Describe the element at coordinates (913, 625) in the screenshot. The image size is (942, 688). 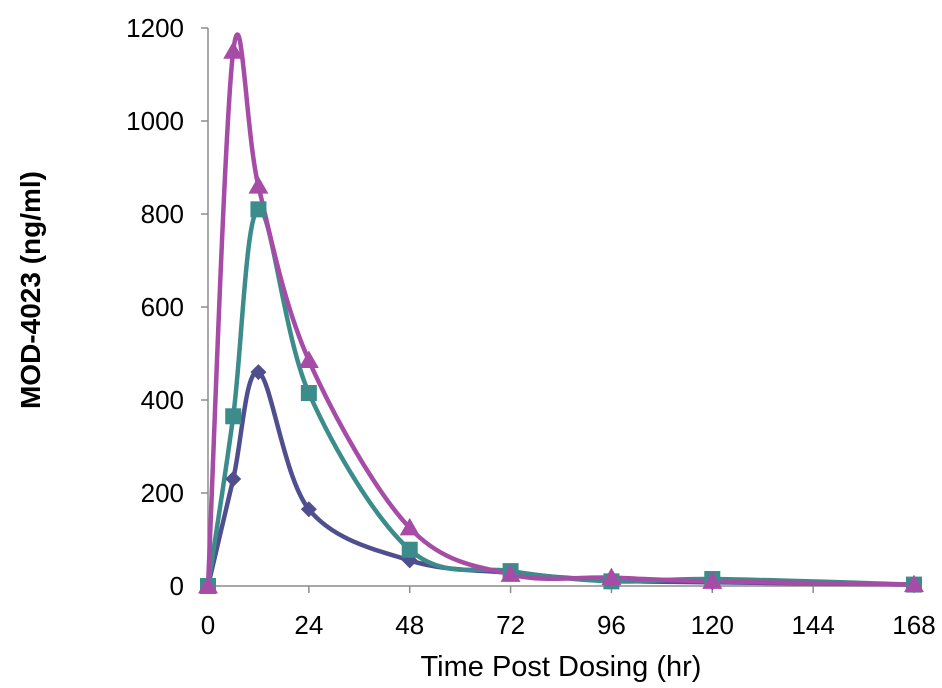
I see `x-tick-label: 168` at that location.